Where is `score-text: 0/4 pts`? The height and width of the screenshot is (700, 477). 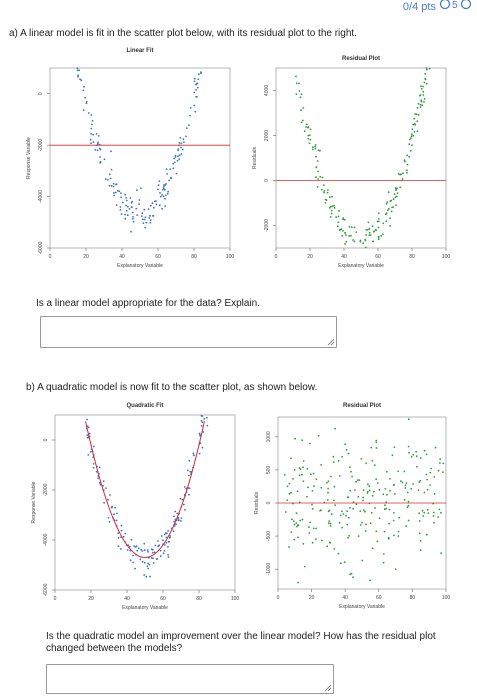 score-text: 0/4 pts is located at coordinates (419, 7).